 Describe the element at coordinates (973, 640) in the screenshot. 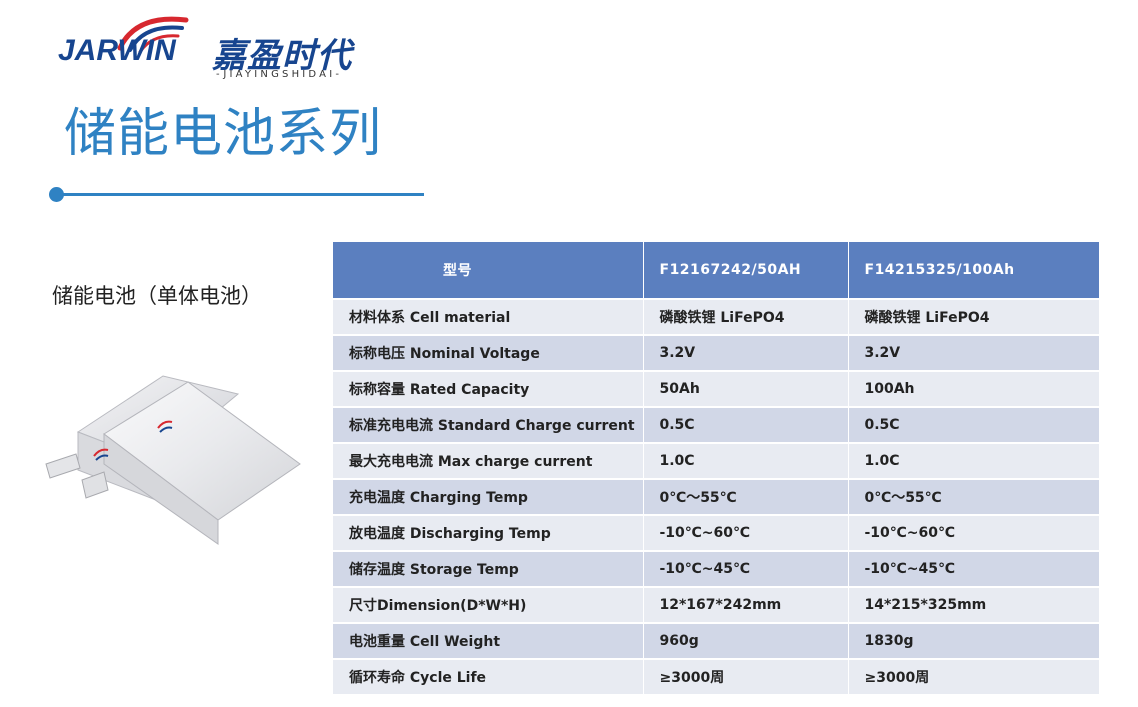

I see `row-value-100ah: 1830g` at that location.